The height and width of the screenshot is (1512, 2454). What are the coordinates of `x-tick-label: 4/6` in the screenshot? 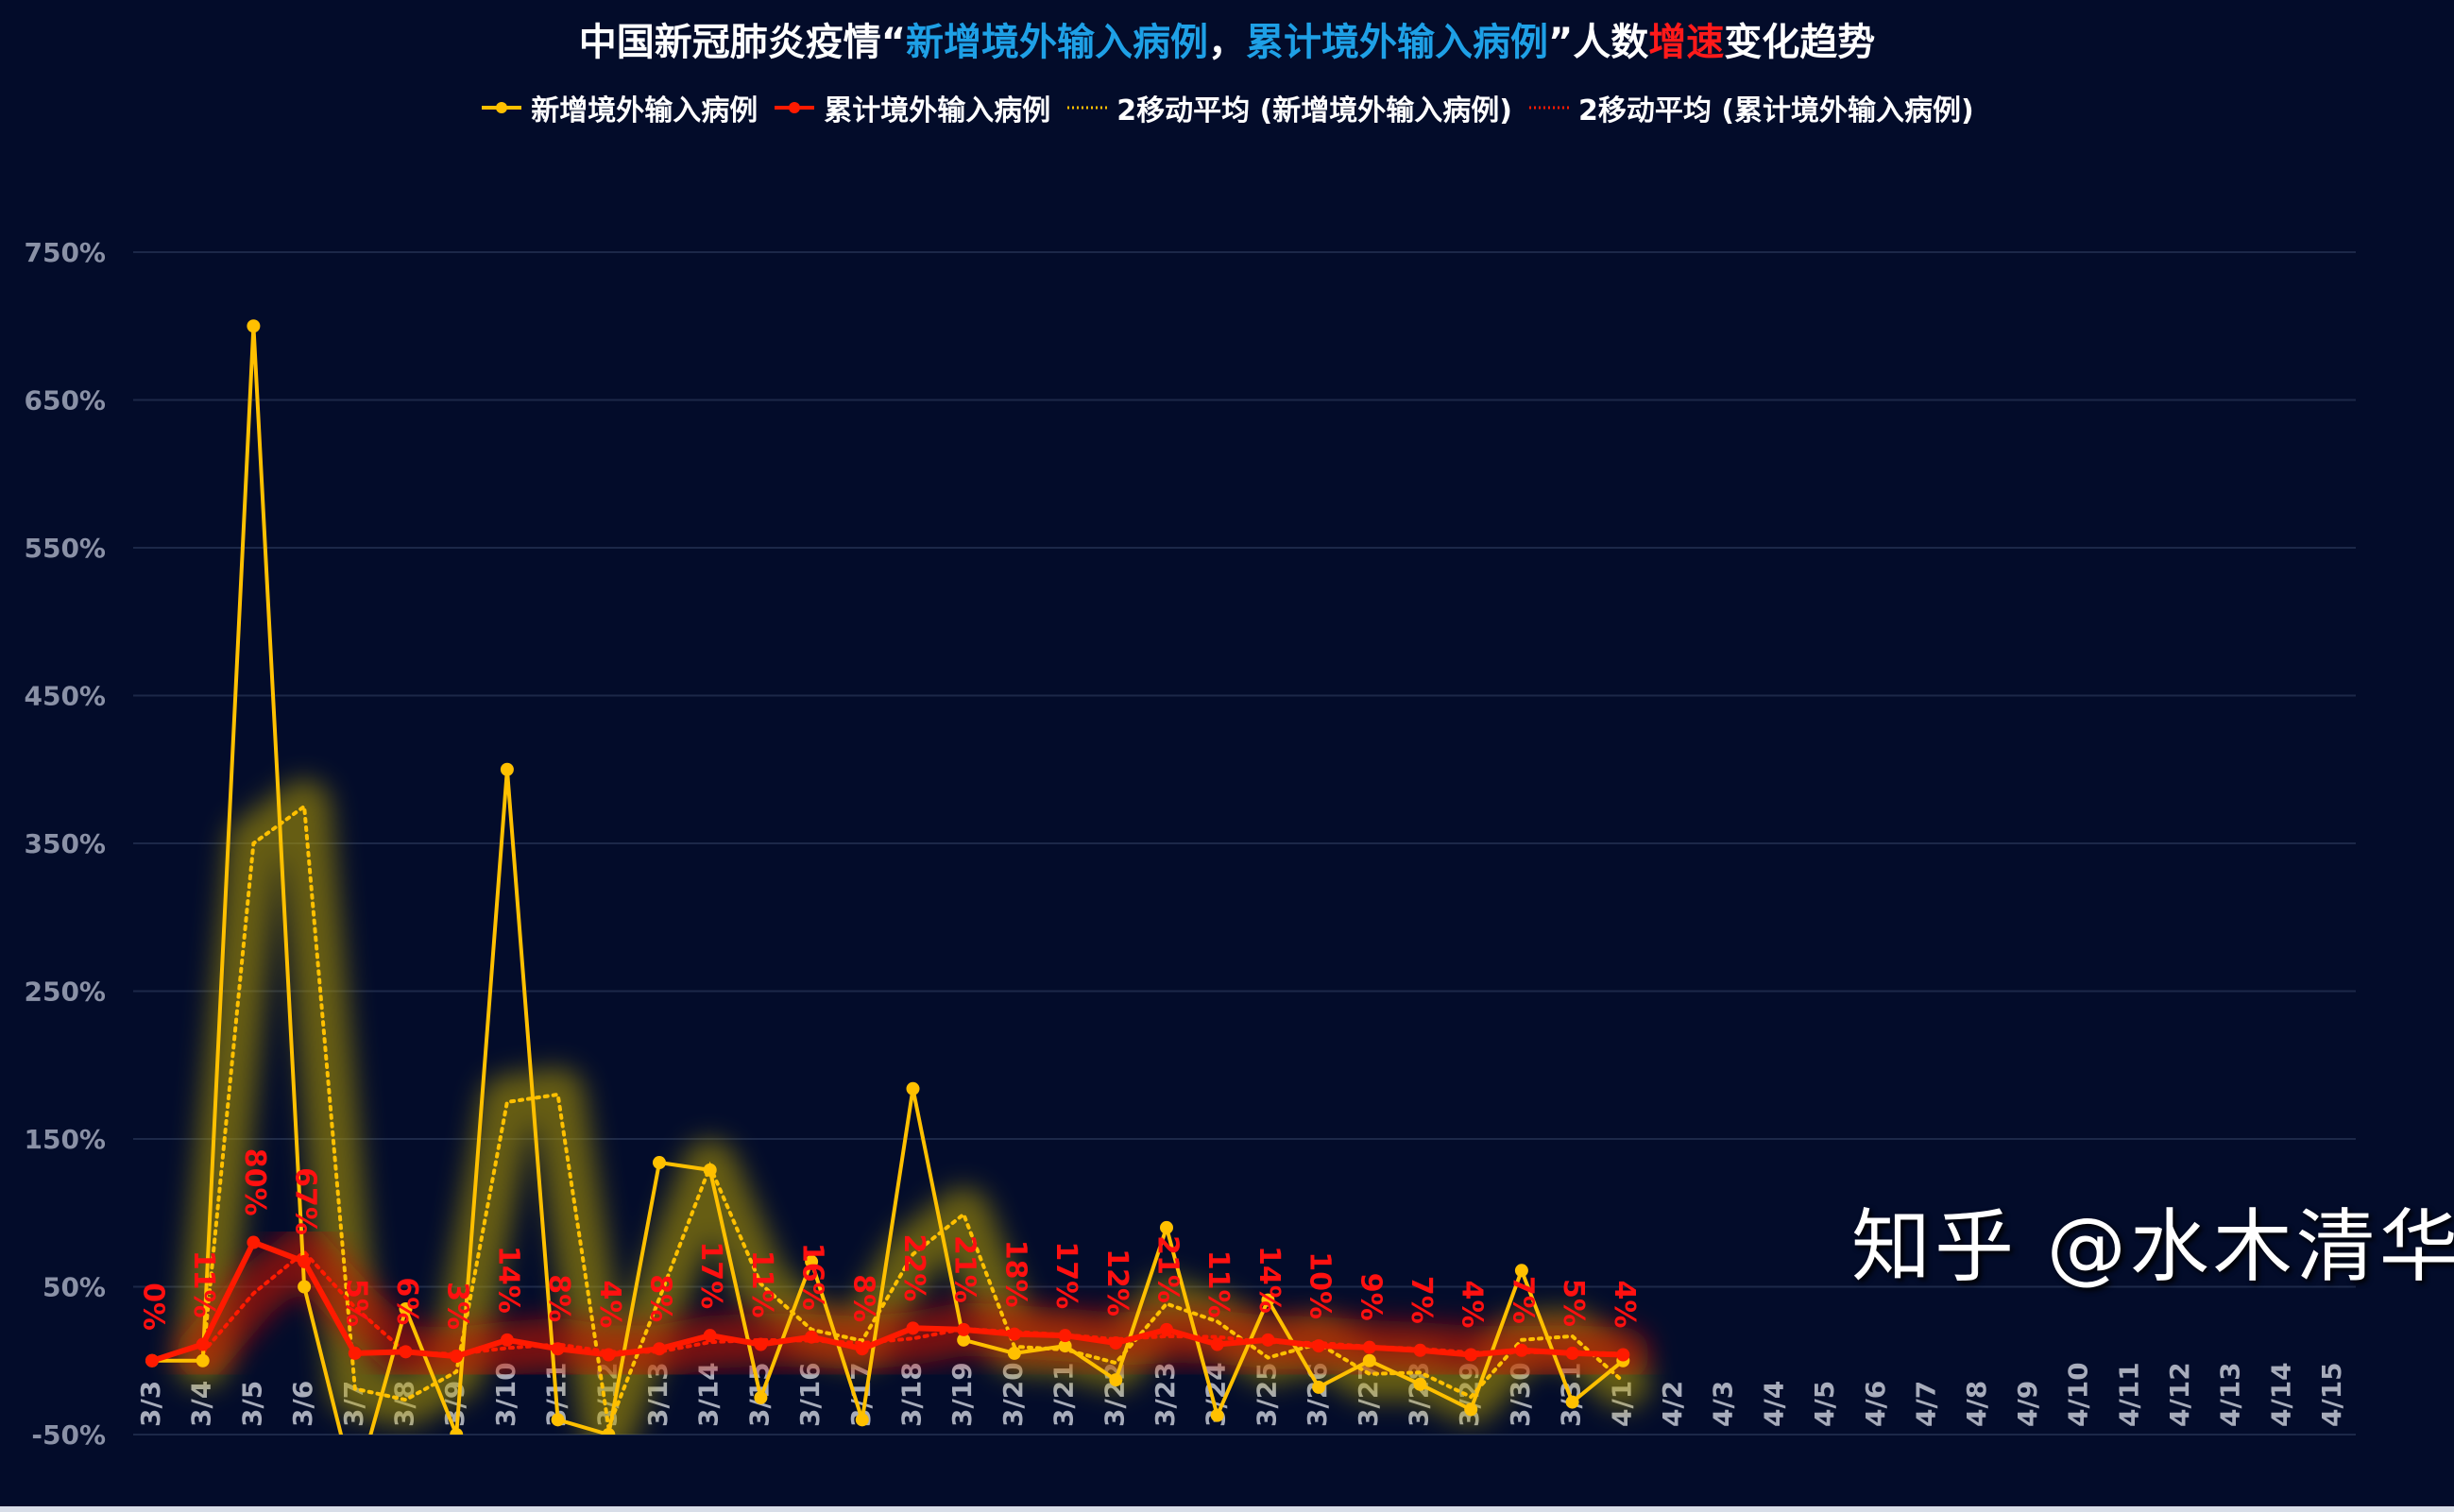 It's located at (1875, 1404).